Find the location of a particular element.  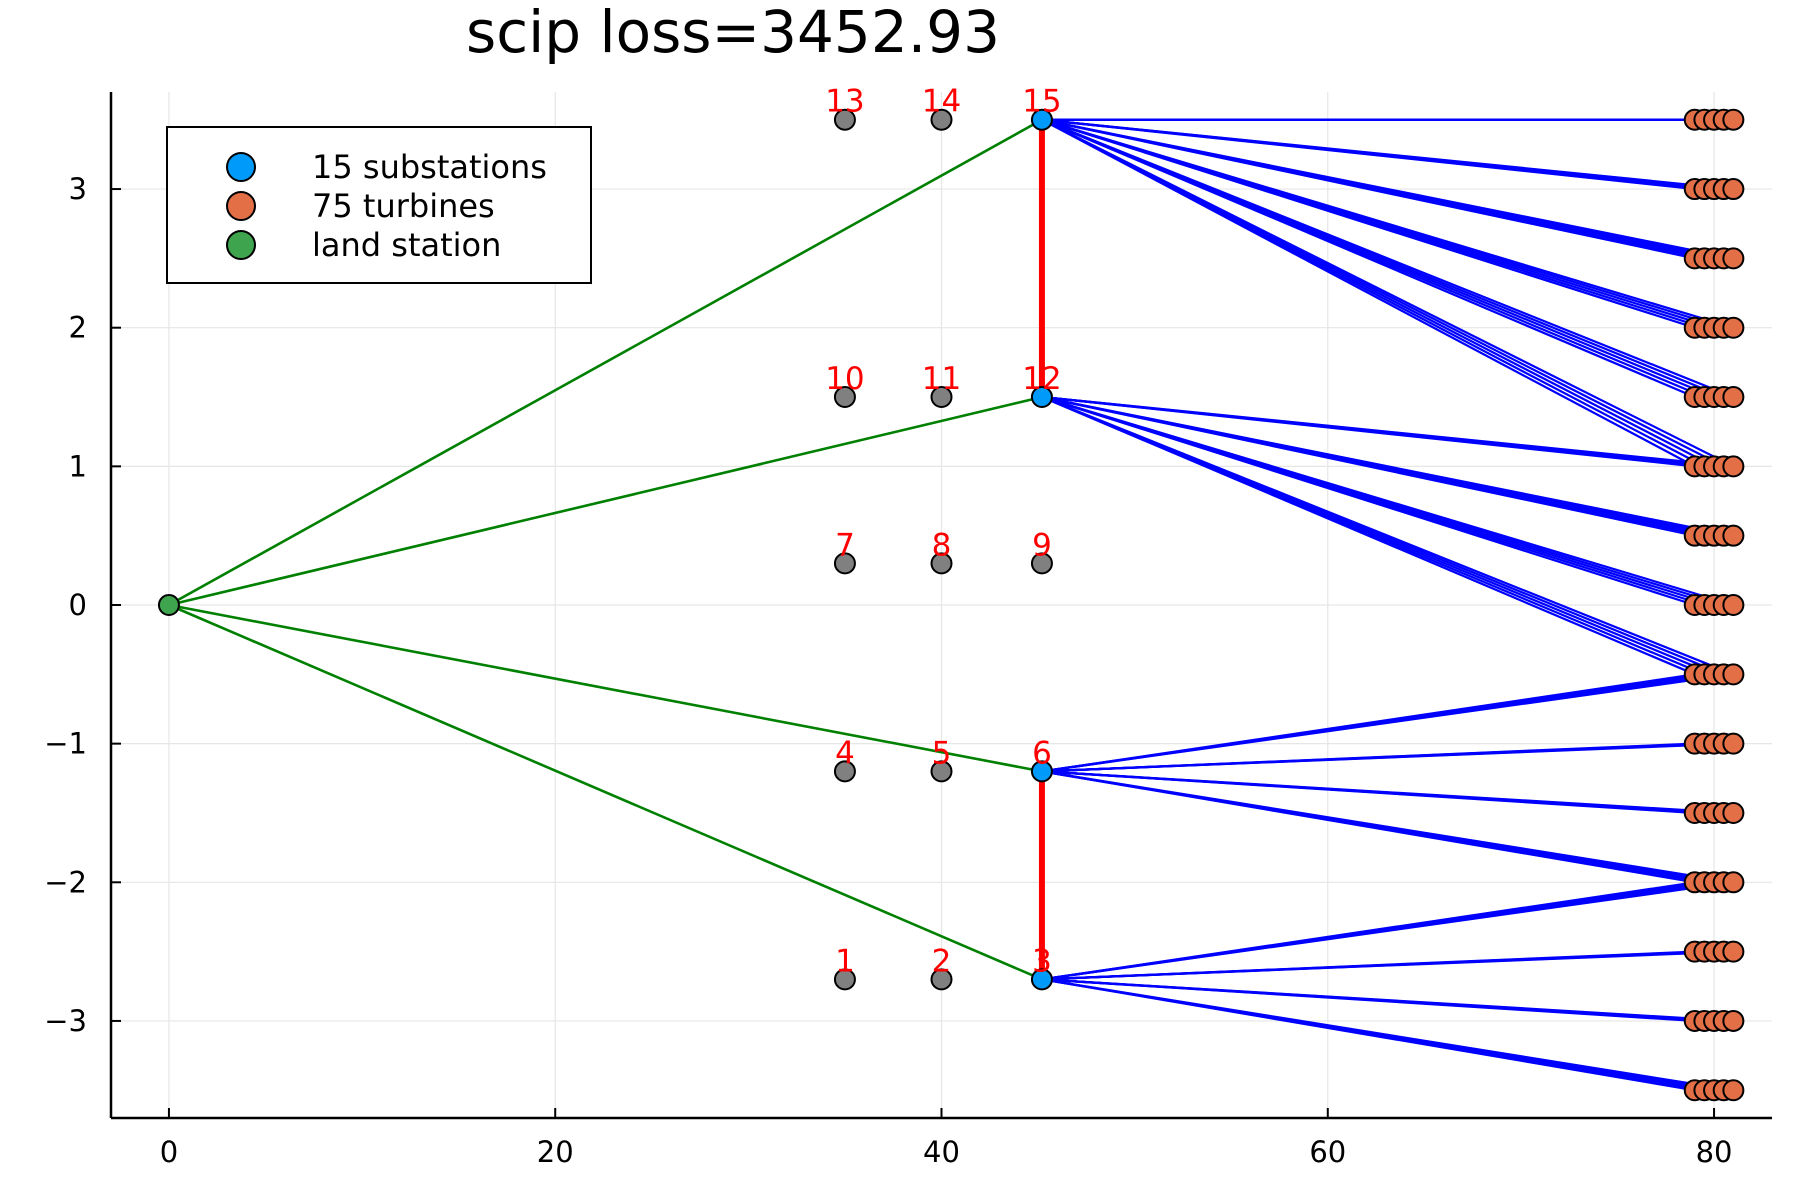

legend-label: 75 turbines is located at coordinates (403, 206).